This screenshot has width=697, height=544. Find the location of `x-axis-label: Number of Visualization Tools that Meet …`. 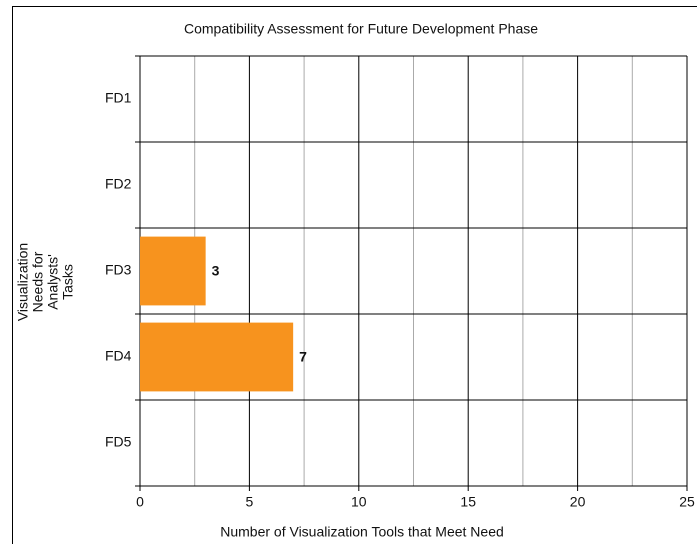

x-axis-label: Number of Visualization Tools that Meet … is located at coordinates (362, 532).